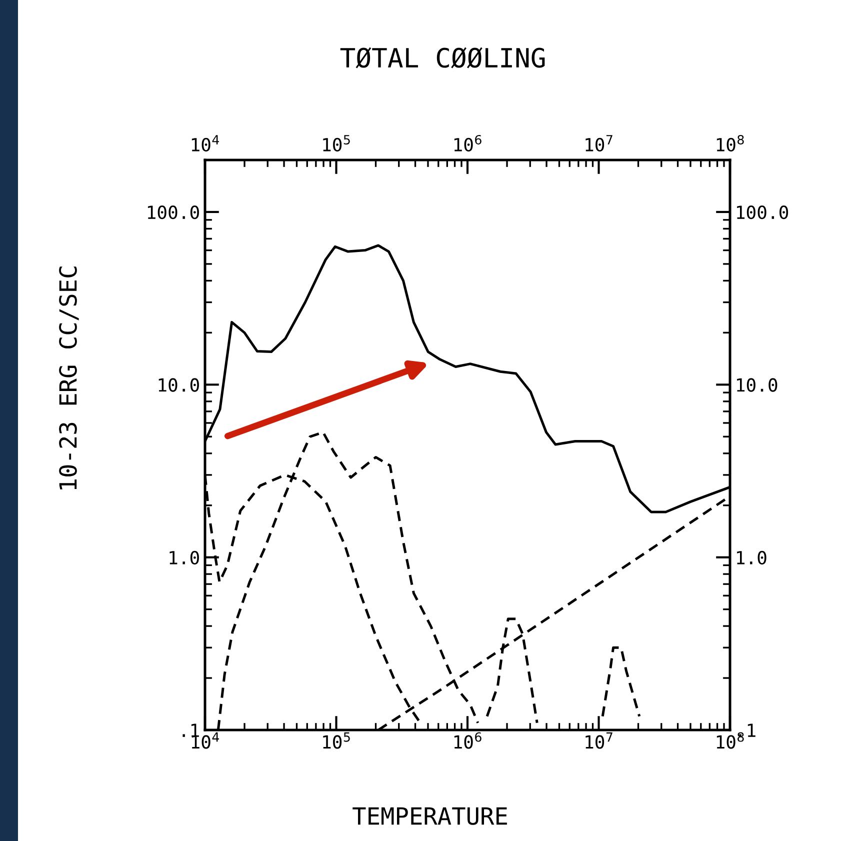 This screenshot has height=841, width=852. I want to click on text: 1.0, so click(751, 557).